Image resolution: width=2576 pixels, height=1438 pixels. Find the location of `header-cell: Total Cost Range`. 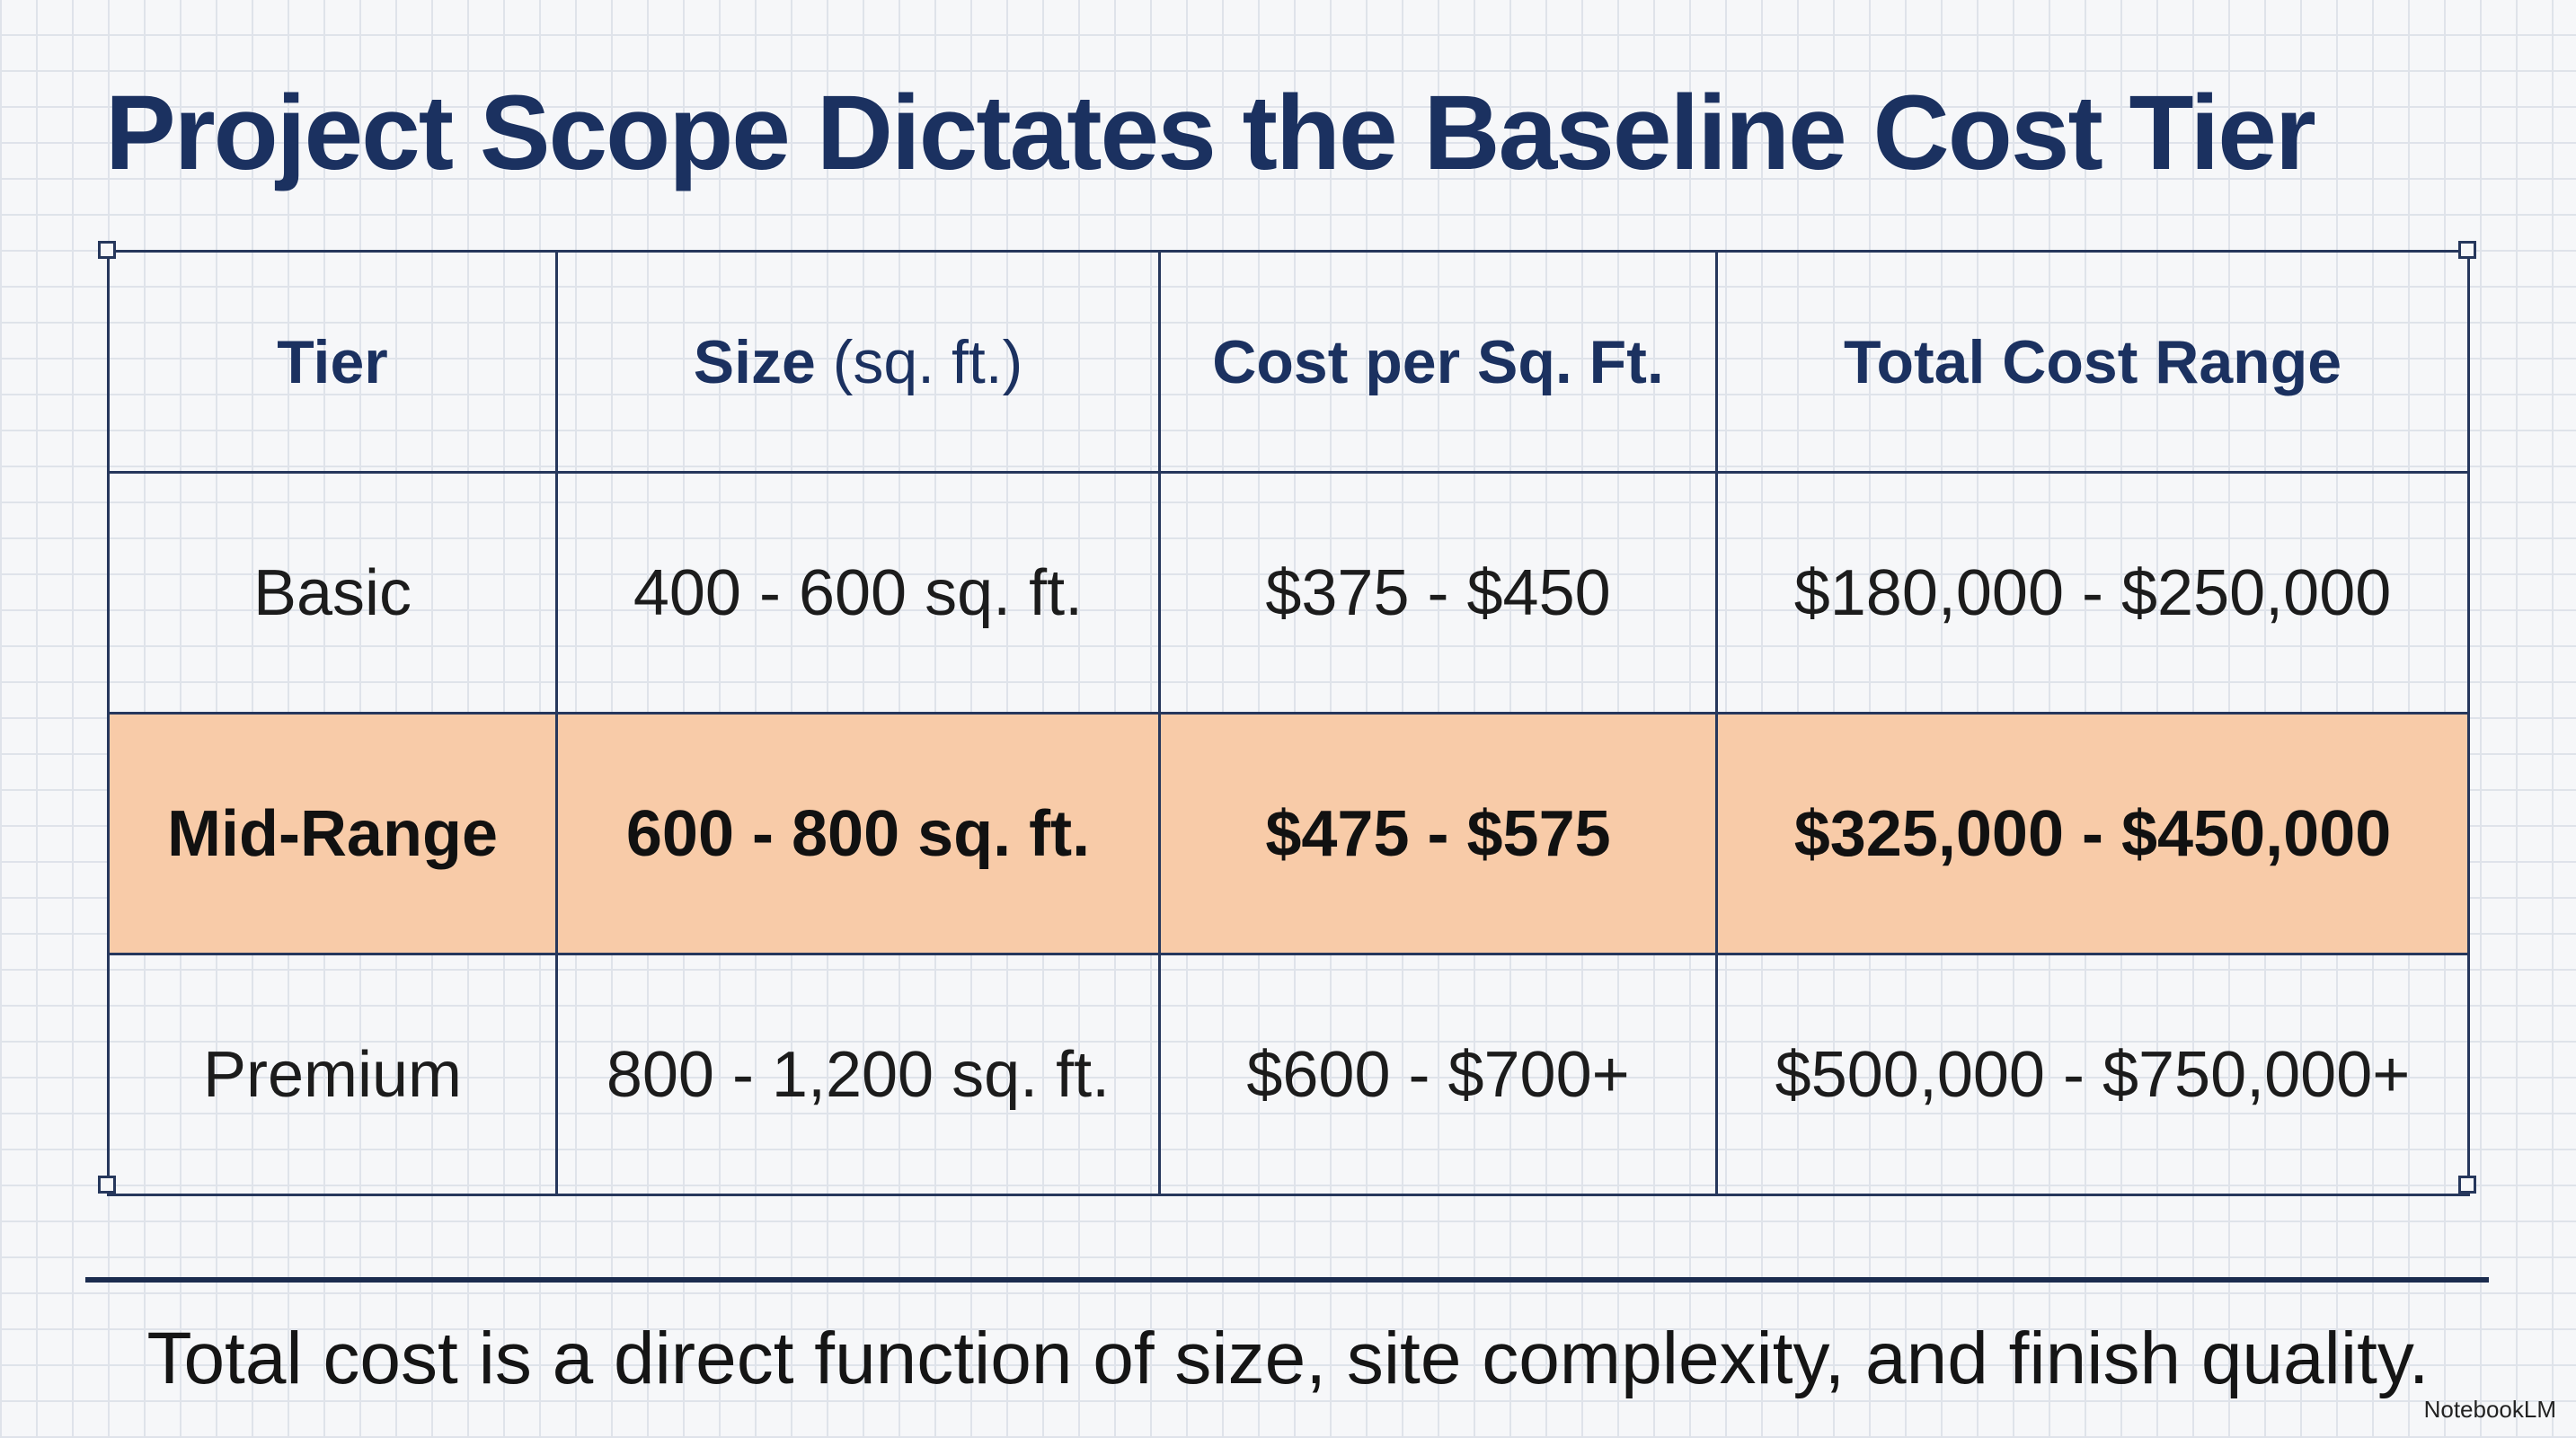

header-cell: Total Cost Range is located at coordinates (2092, 362).